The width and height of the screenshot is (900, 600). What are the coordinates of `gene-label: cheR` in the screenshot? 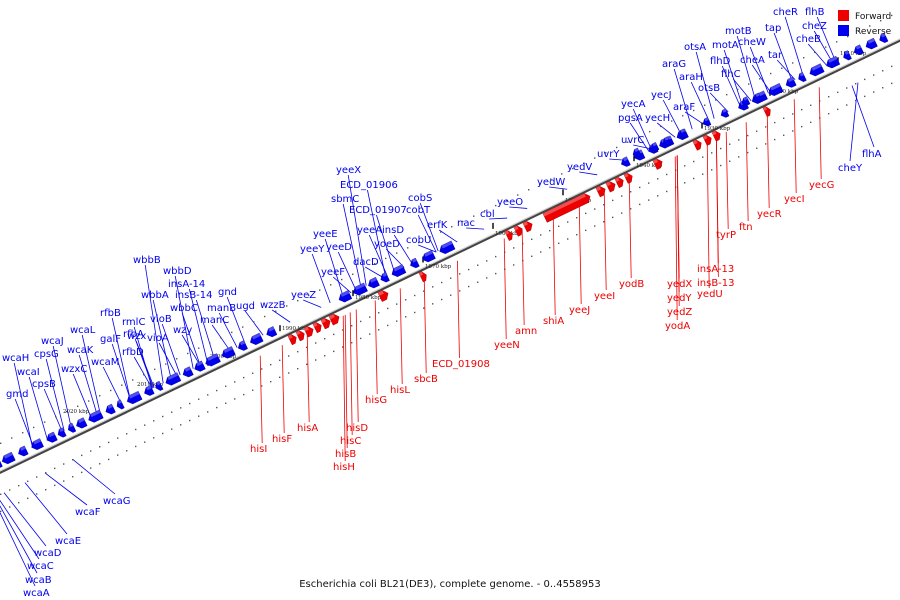 It's located at (785, 12).